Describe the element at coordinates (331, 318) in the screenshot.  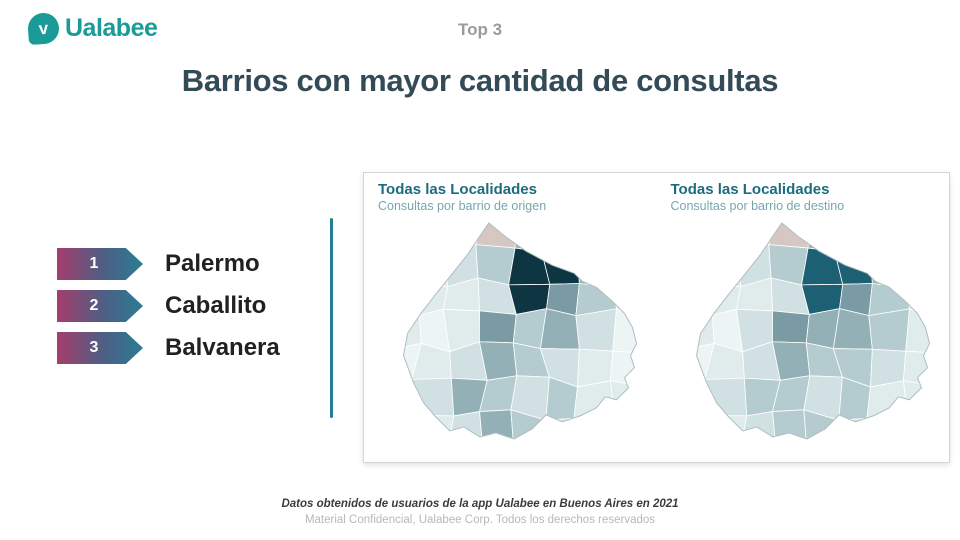
I see `vertical-divider` at that location.